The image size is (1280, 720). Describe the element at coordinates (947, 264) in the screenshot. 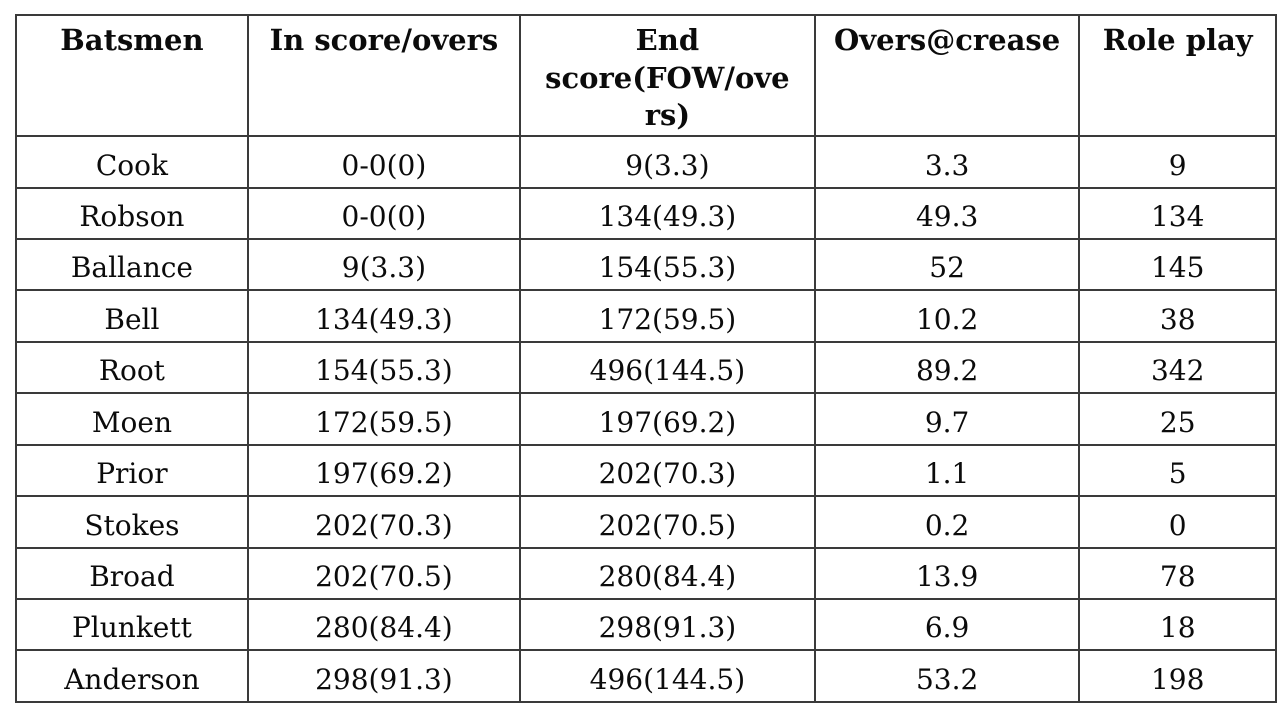

I see `cell-overs-at-crease: 52` at that location.